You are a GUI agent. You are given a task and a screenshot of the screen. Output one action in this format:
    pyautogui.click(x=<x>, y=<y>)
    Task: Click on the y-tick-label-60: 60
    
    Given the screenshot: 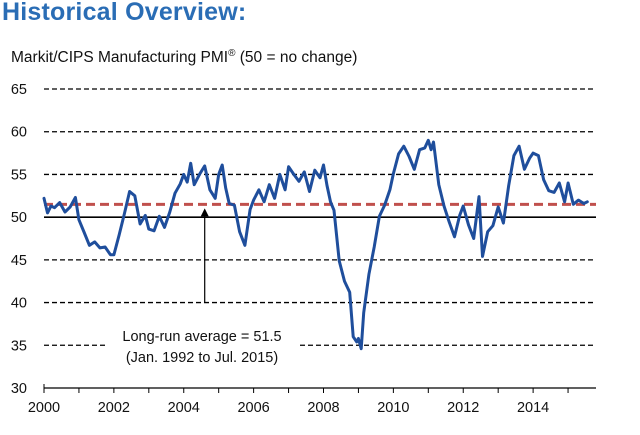 What is the action you would take?
    pyautogui.click(x=19, y=133)
    